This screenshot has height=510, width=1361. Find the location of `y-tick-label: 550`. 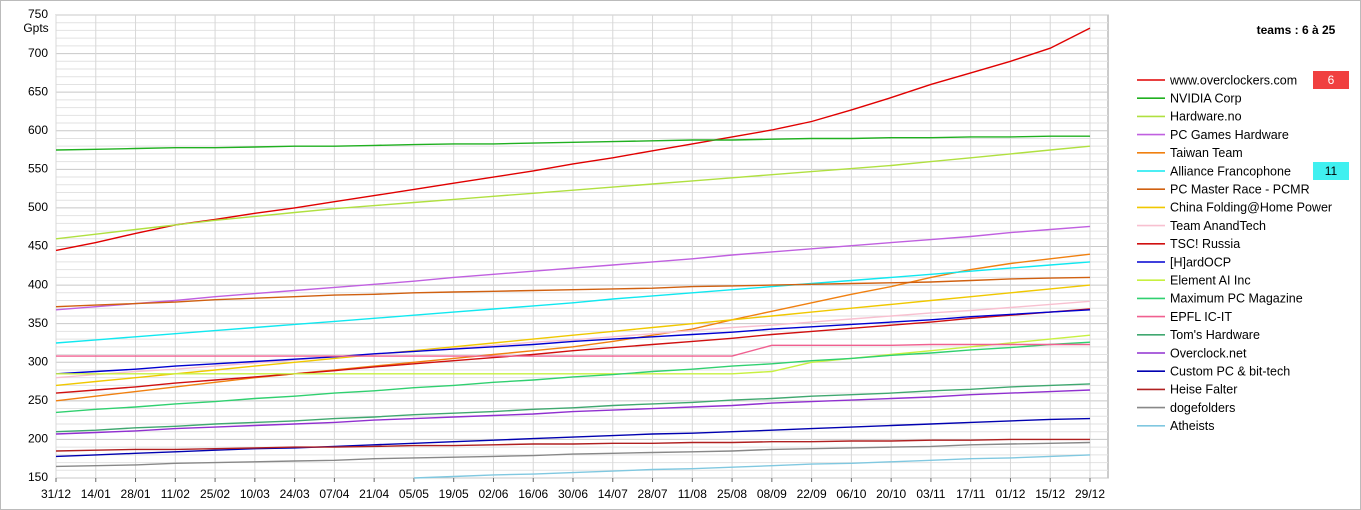

y-tick-label: 550 is located at coordinates (38, 169).